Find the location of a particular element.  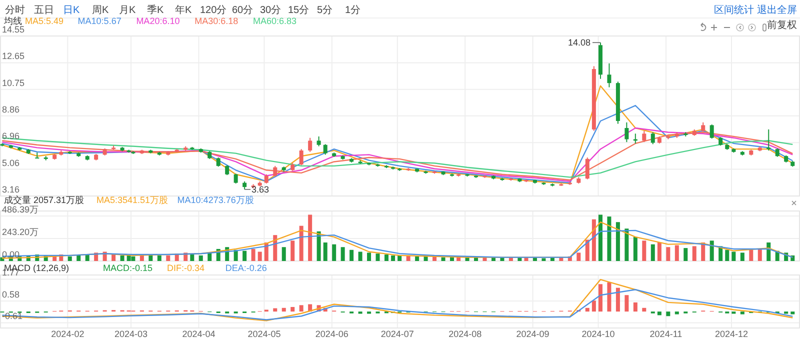

text: DIF:-0.34 is located at coordinates (186, 268).